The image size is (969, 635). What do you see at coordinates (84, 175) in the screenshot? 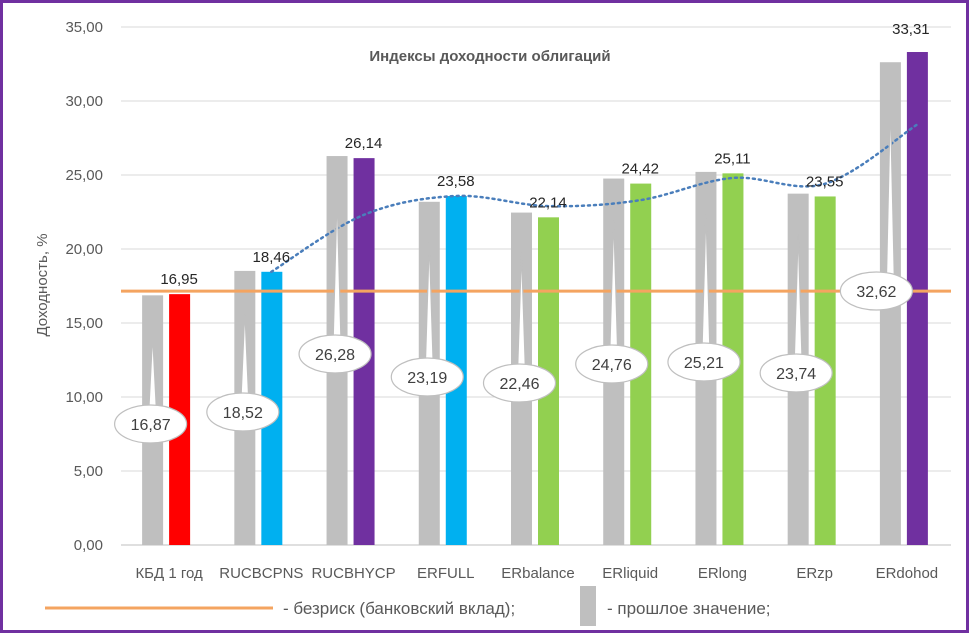
I see `y-tick-label: 25,00` at bounding box center [84, 175].